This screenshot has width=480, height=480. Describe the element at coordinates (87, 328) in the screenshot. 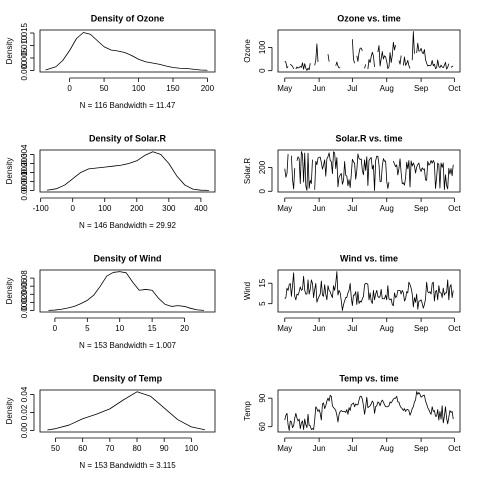

I see `x-tick-label: 5` at that location.